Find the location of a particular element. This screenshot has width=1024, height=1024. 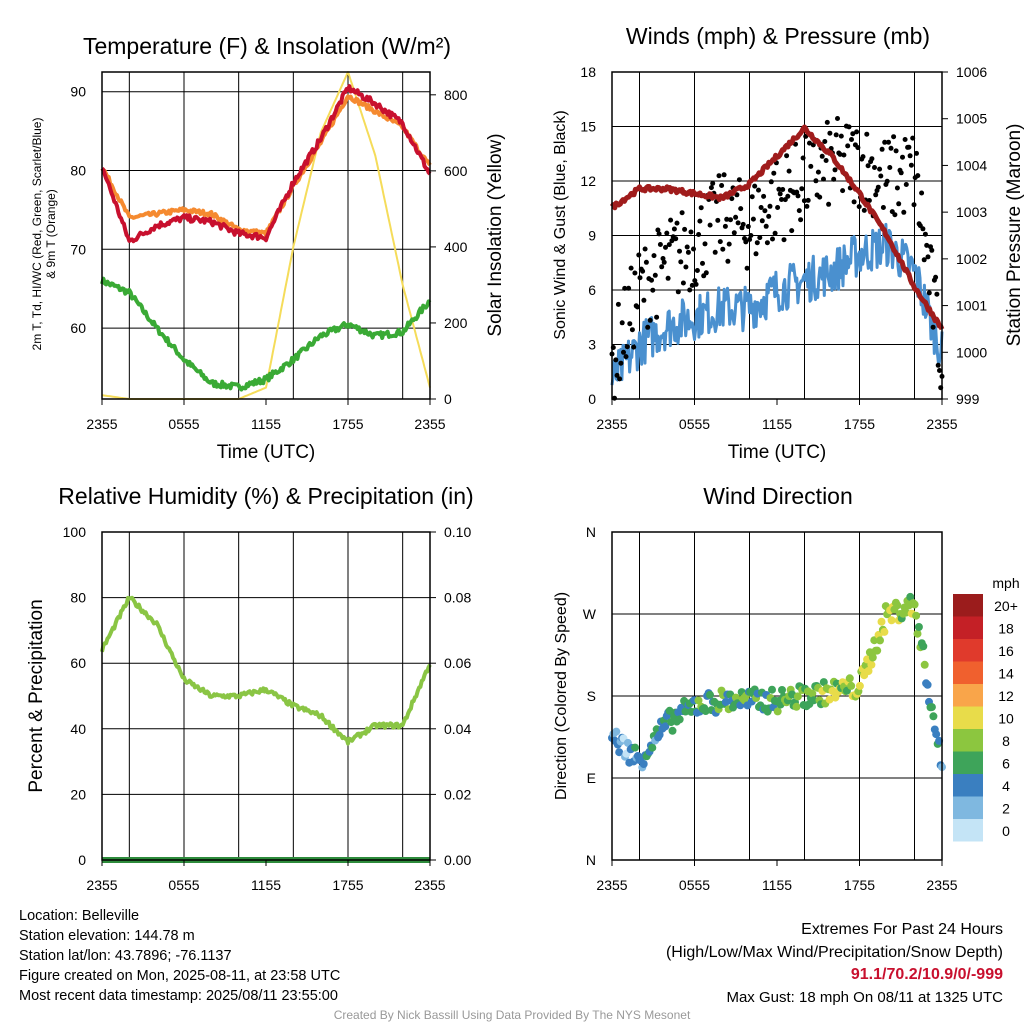

temperature-title: Temperature (F) & Insolation (W/m²) is located at coordinates (267, 46).